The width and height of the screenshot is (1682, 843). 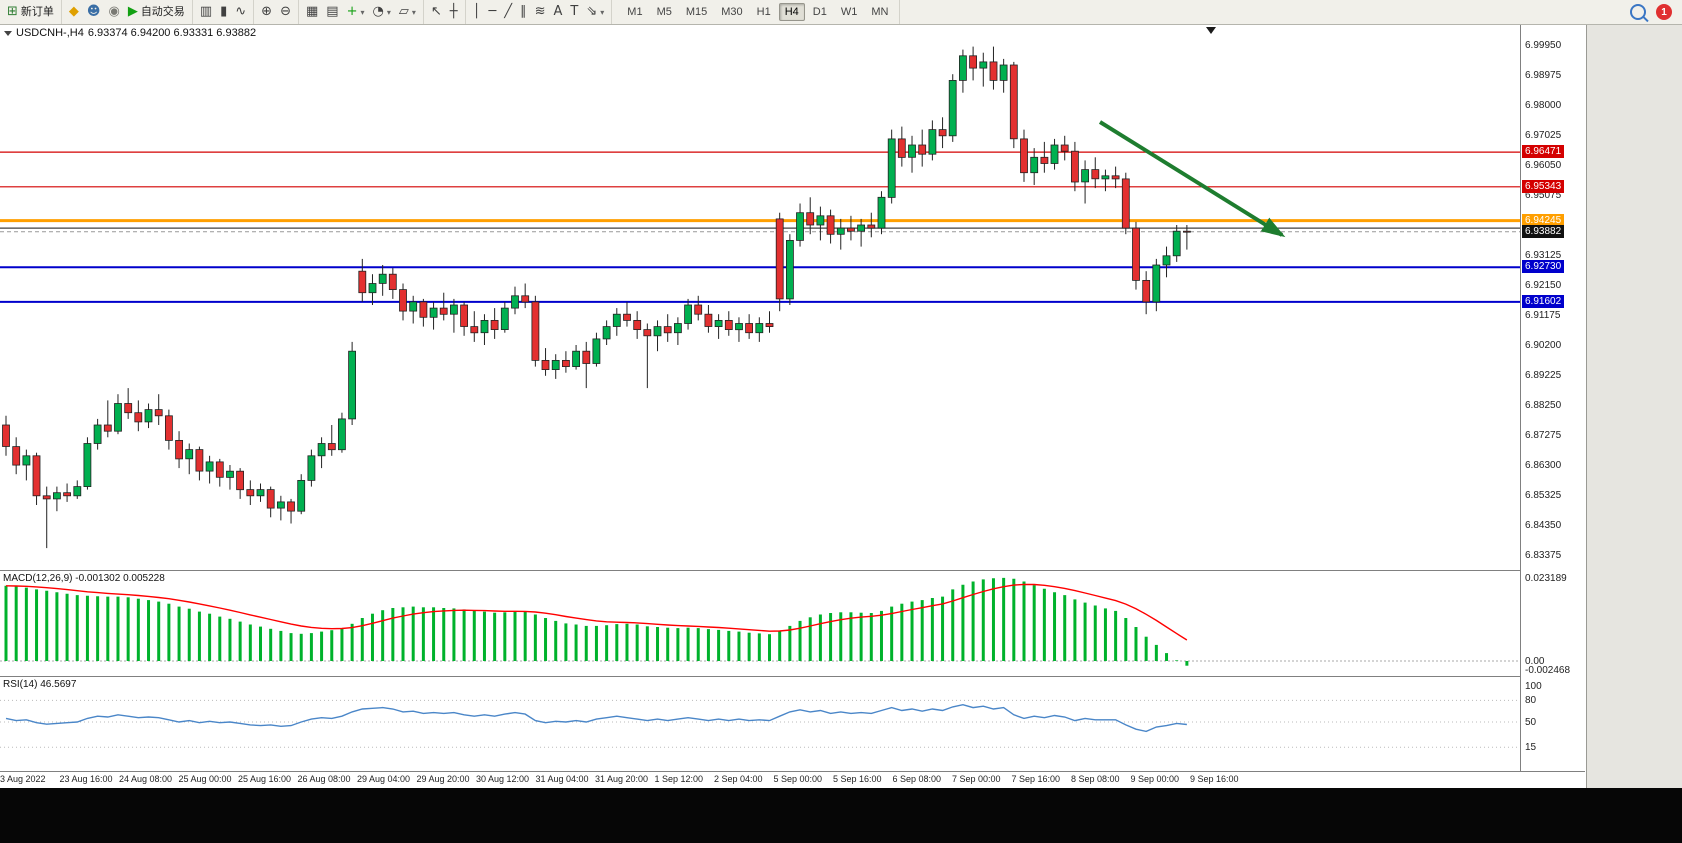 What do you see at coordinates (1543, 555) in the screenshot?
I see `price-axis-label: 6.83375` at bounding box center [1543, 555].